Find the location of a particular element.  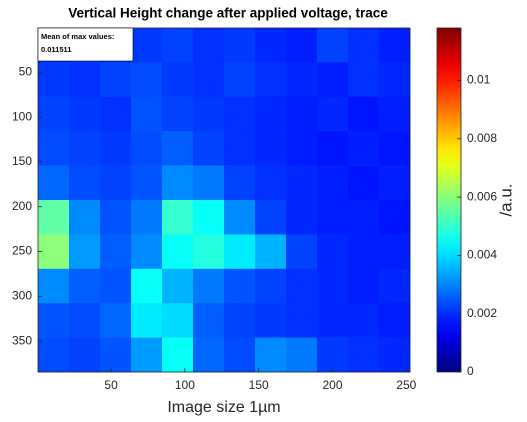

colorbar-tick-label: 0.002 is located at coordinates (482, 313).